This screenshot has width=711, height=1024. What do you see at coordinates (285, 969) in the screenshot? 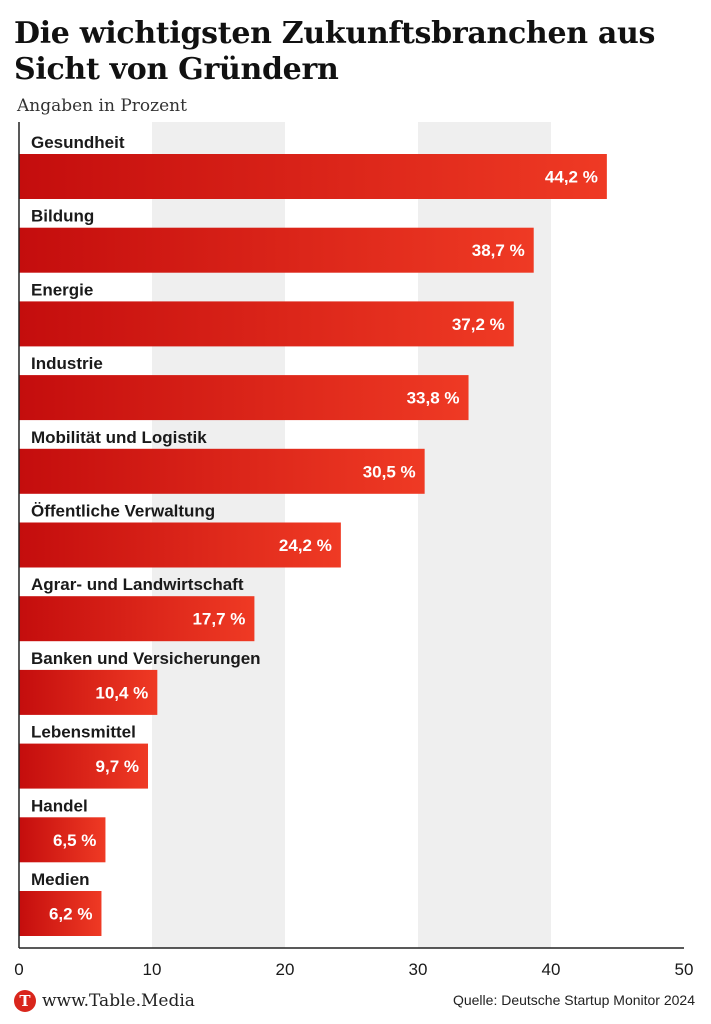
I see `x-tick-label: 20` at bounding box center [285, 969].